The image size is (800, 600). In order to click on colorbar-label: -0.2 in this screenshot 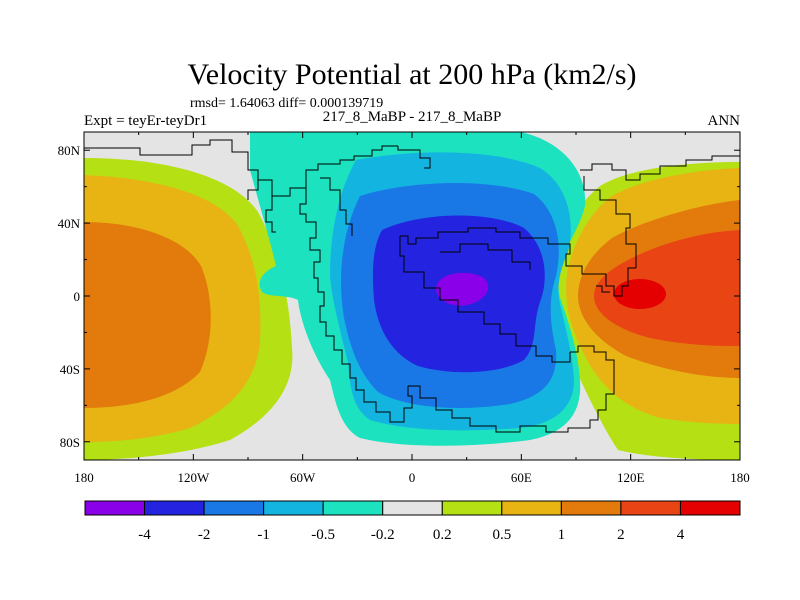, I will do `click(383, 535)`.